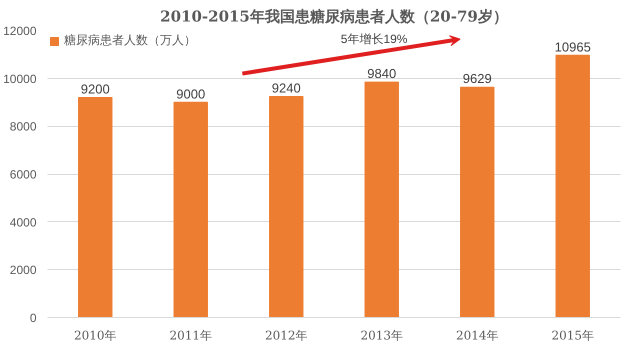 The width and height of the screenshot is (640, 345). Describe the element at coordinates (477, 78) in the screenshot. I see `data-label: 9629` at that location.